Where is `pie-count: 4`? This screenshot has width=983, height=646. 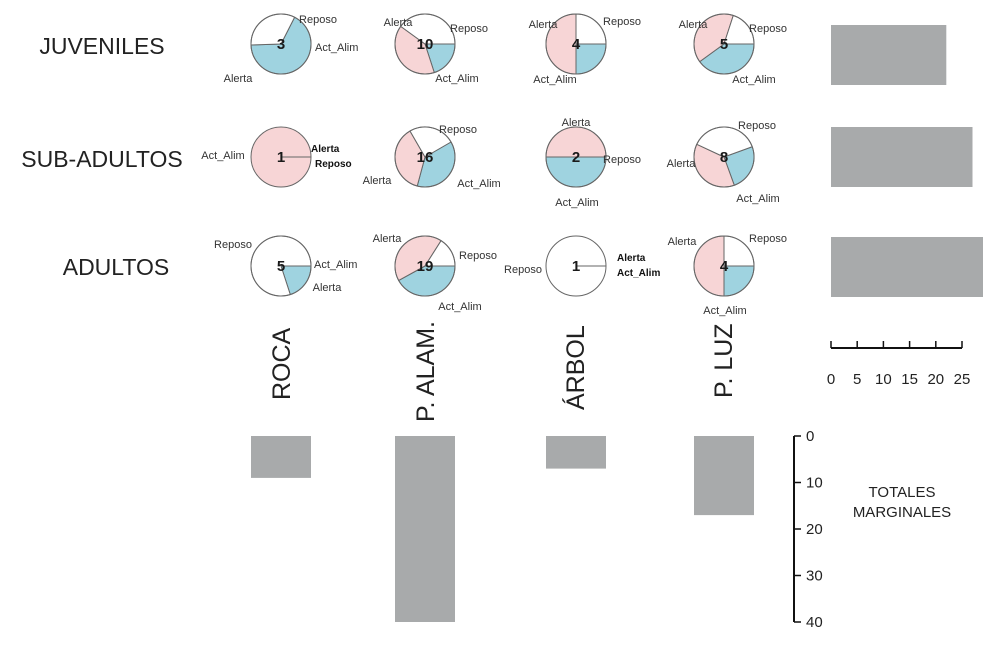 pie-count: 4 is located at coordinates (724, 266).